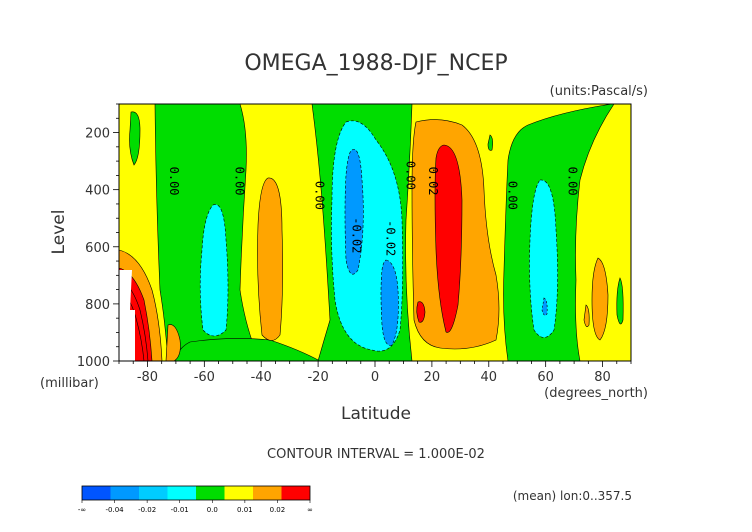 The width and height of the screenshot is (752, 532). What do you see at coordinates (214, 270) in the screenshot?
I see `region-cyan-south` at bounding box center [214, 270].